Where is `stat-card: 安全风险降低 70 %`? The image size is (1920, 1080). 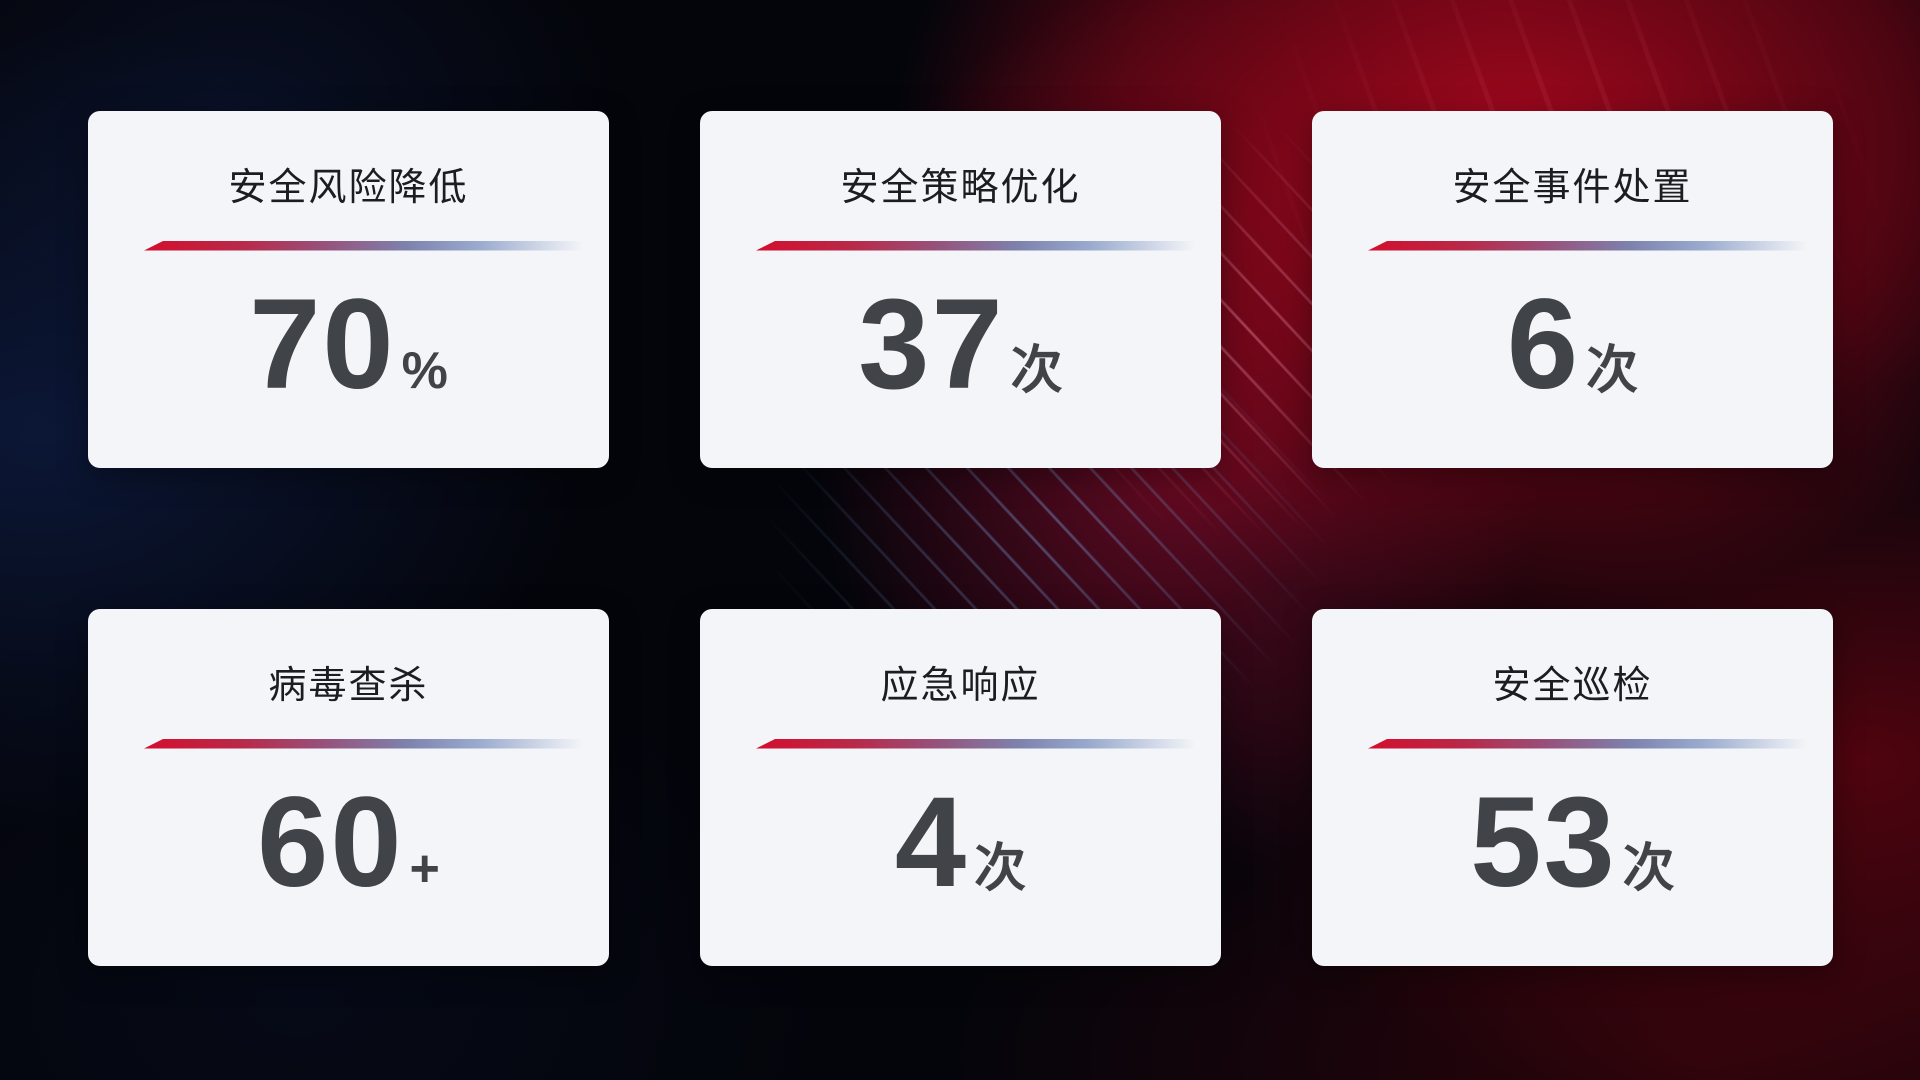
stat-card: 安全风险降低 70 % is located at coordinates (348, 289).